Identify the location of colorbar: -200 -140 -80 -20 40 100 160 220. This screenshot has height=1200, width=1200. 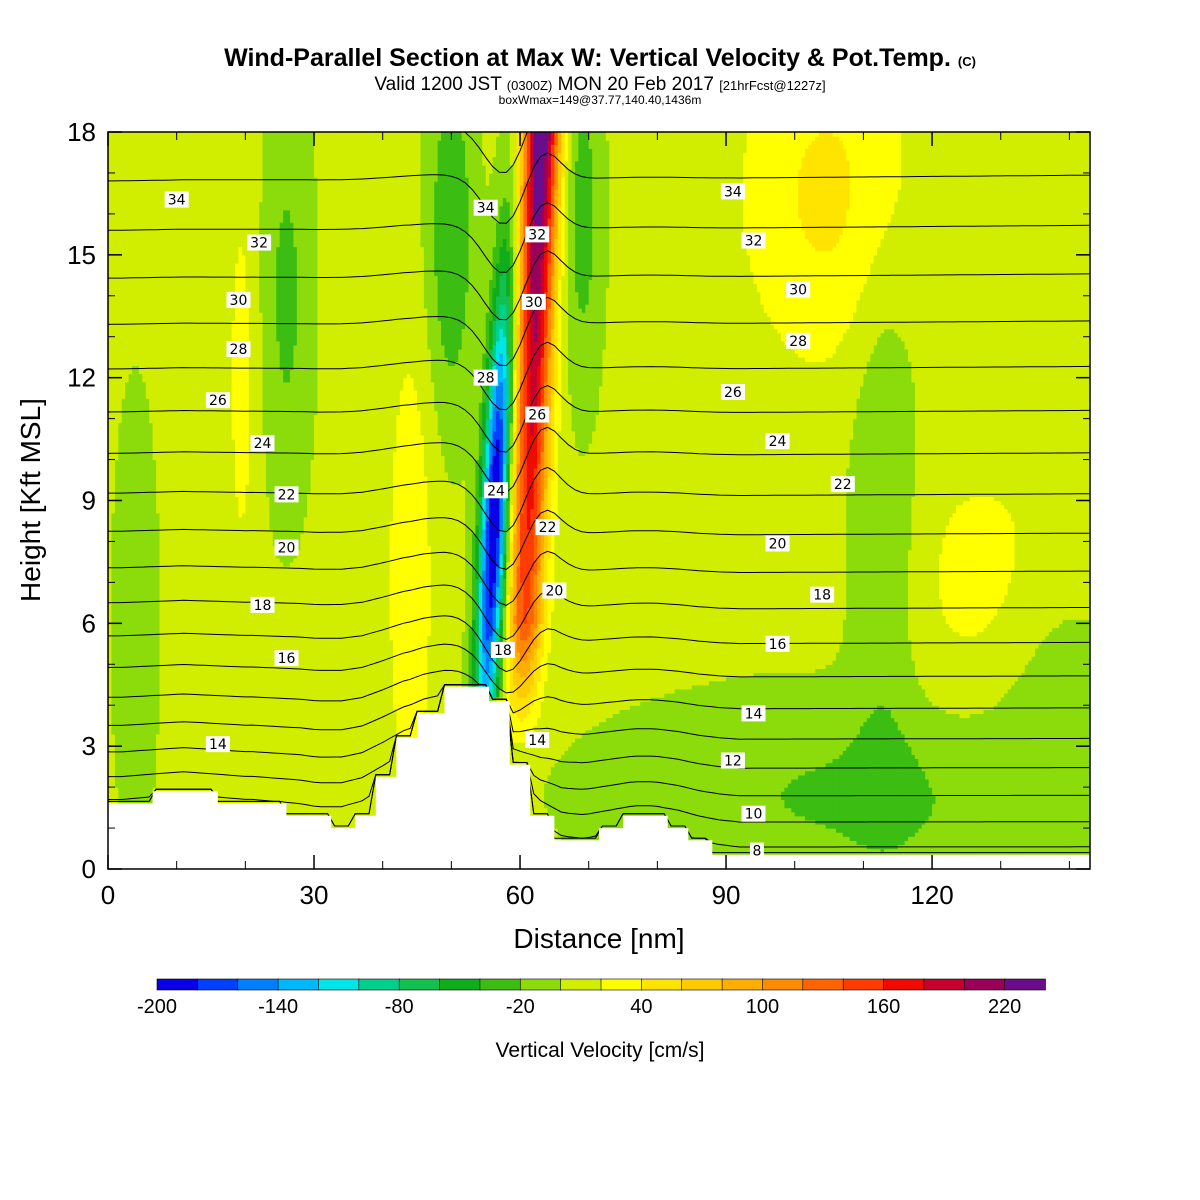
(591, 998).